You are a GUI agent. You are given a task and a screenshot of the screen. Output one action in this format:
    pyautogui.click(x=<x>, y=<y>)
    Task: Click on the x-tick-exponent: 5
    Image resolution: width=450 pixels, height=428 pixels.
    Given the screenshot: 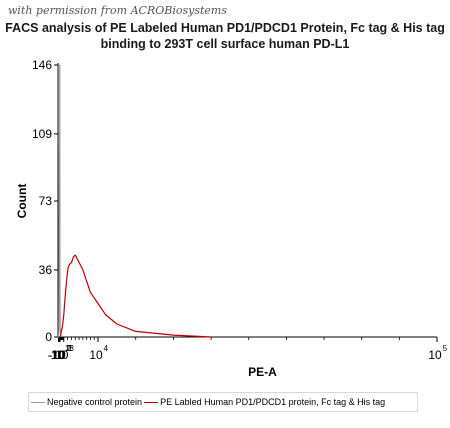 What is the action you would take?
    pyautogui.click(x=445, y=348)
    